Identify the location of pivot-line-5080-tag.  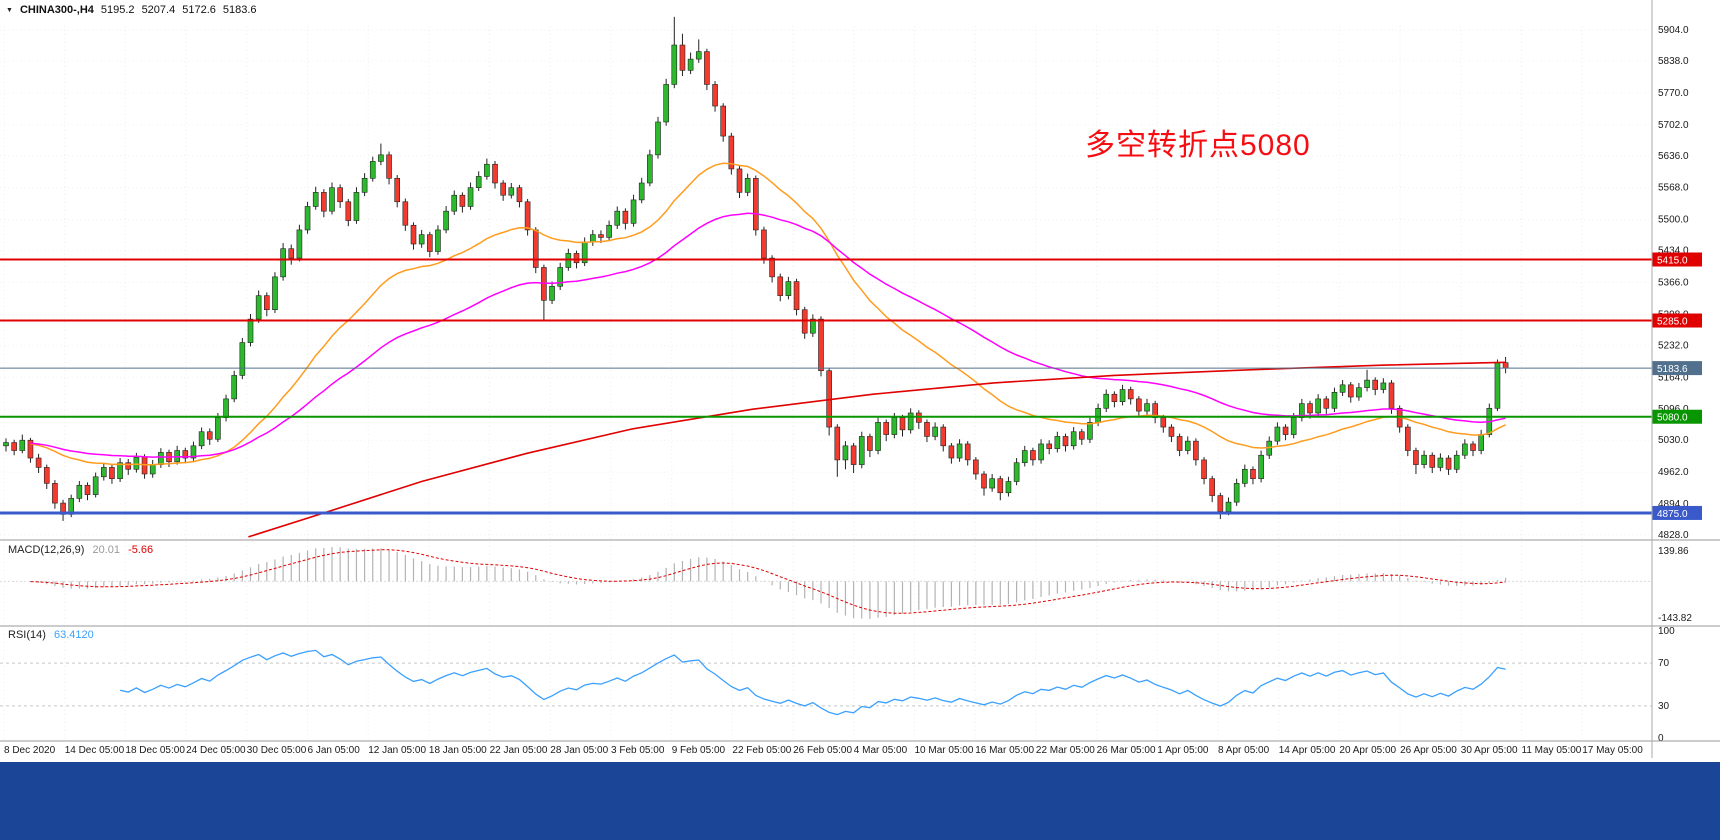
(1677, 416).